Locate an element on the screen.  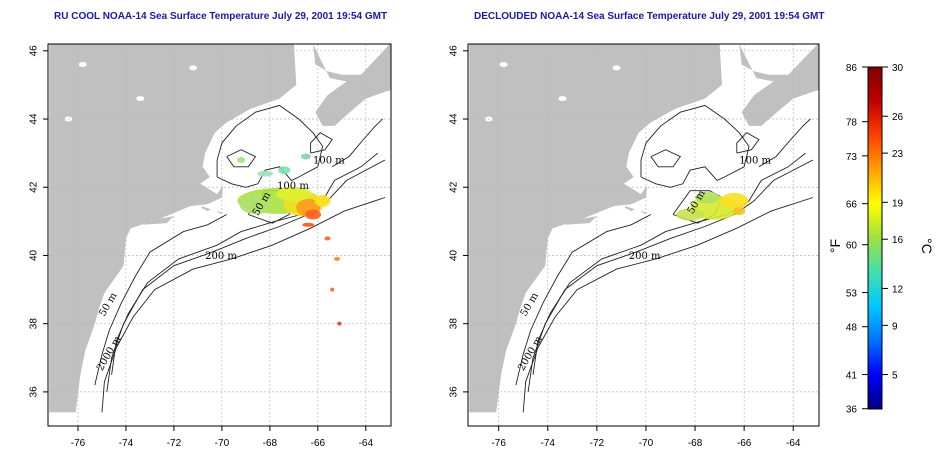
celsius-tick-label: 26 is located at coordinates (898, 117).